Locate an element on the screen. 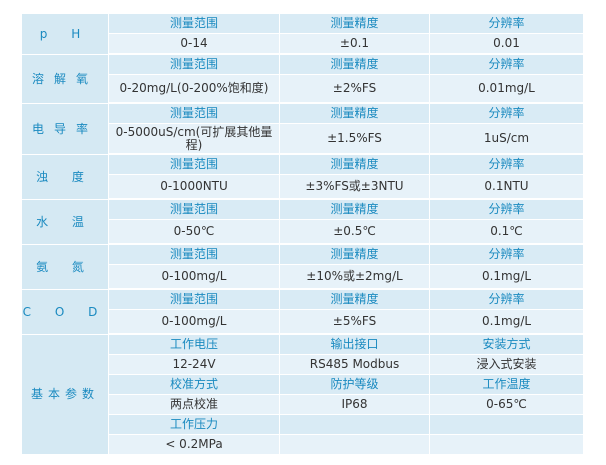 The height and width of the screenshot is (465, 606). sensor-header-row: 水 温 测量范围 测量精度 分辨率 is located at coordinates (303, 222).